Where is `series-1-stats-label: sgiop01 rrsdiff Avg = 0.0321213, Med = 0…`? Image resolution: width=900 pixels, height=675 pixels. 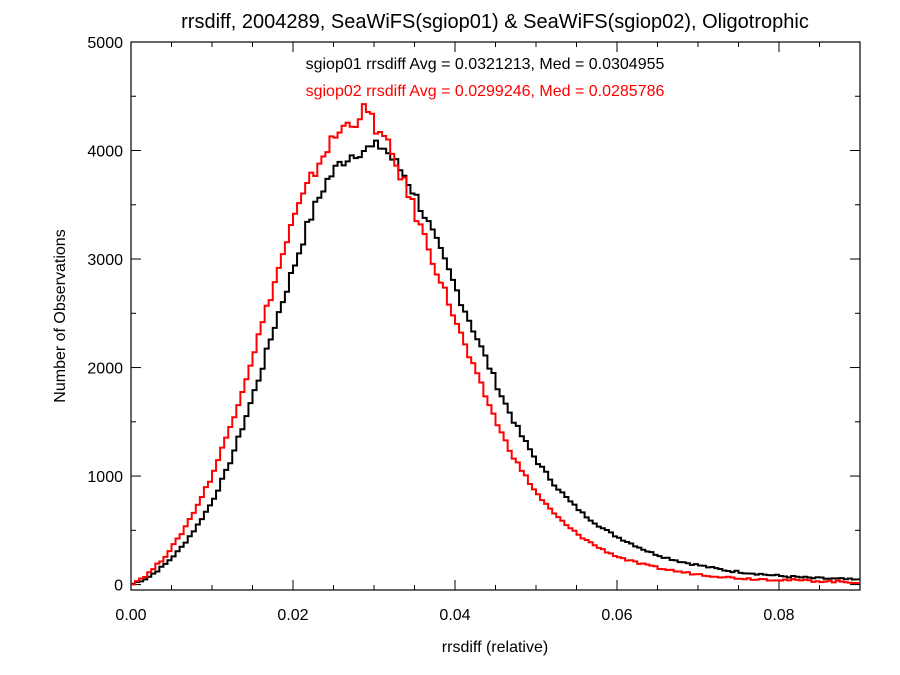
series-1-stats-label: sgiop01 rrsdiff Avg = 0.0321213, Med = 0… is located at coordinates (485, 64).